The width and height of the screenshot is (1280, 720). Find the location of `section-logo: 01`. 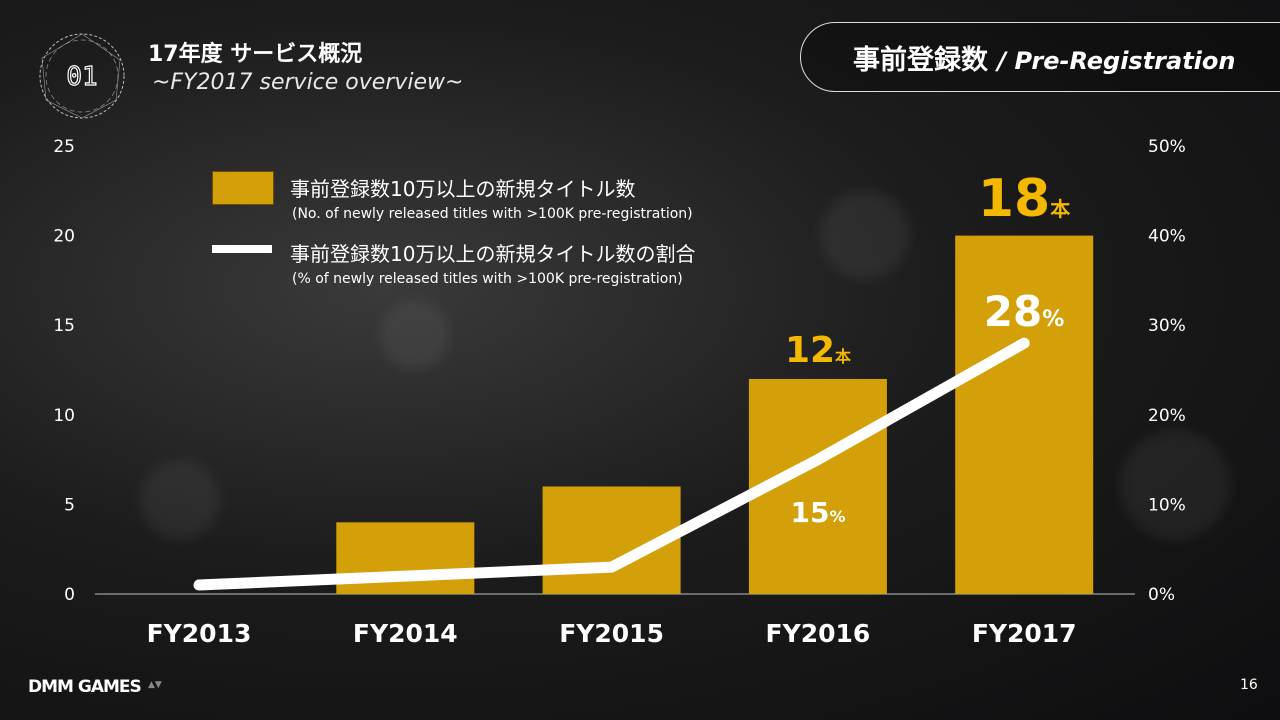

section-logo: 01 is located at coordinates (82, 76).